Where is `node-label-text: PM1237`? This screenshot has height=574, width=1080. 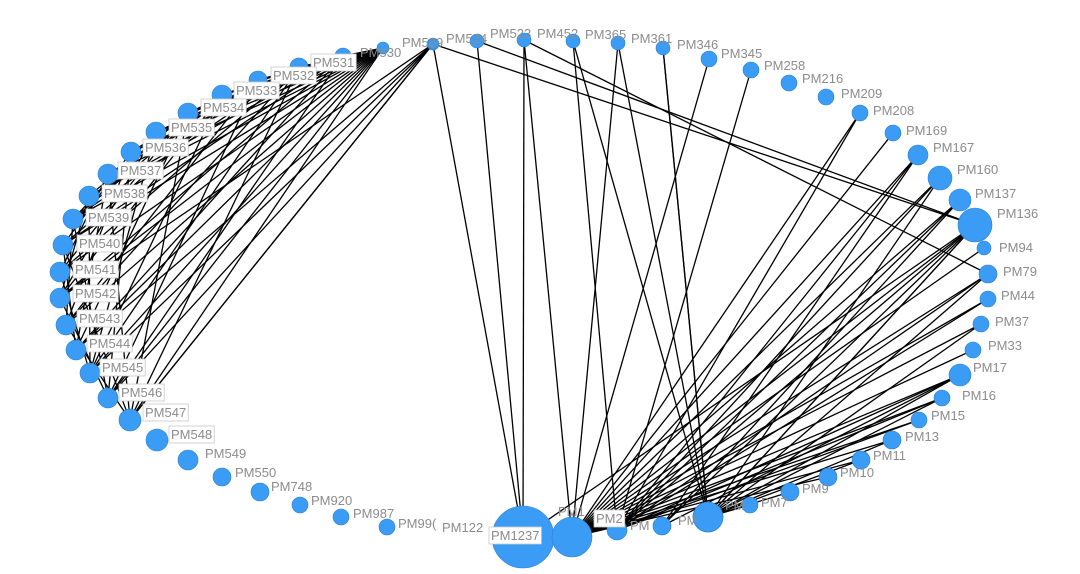 node-label-text: PM1237 is located at coordinates (515, 535).